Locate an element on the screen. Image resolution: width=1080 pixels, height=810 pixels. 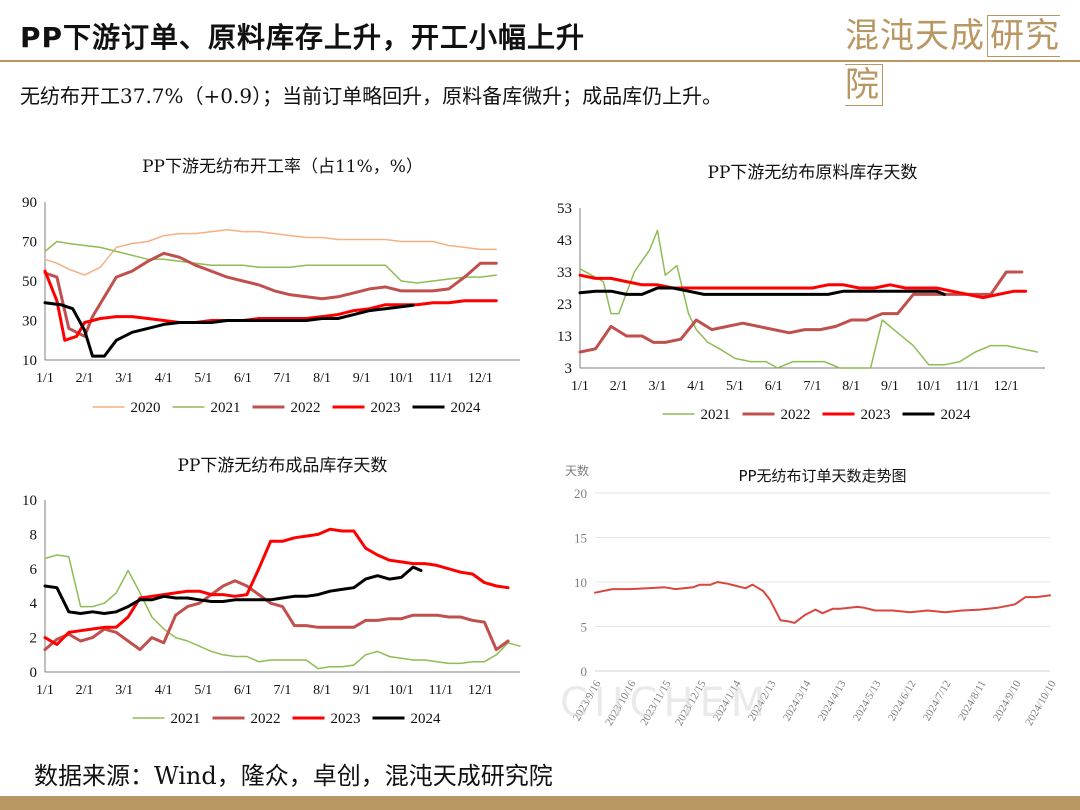
x-tick-label: 2024/4/13 is located at coordinates (832, 700).